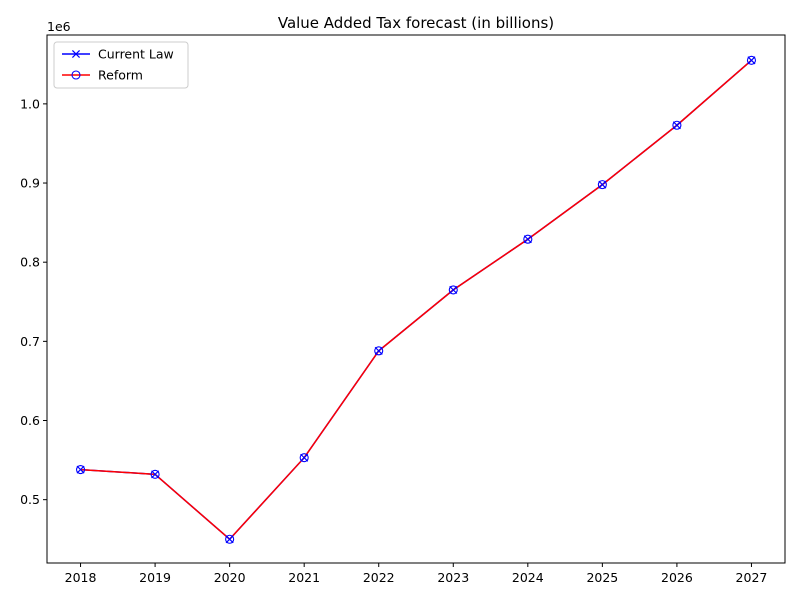  What do you see at coordinates (379, 577) in the screenshot?
I see `x-tick-label: 2022` at bounding box center [379, 577].